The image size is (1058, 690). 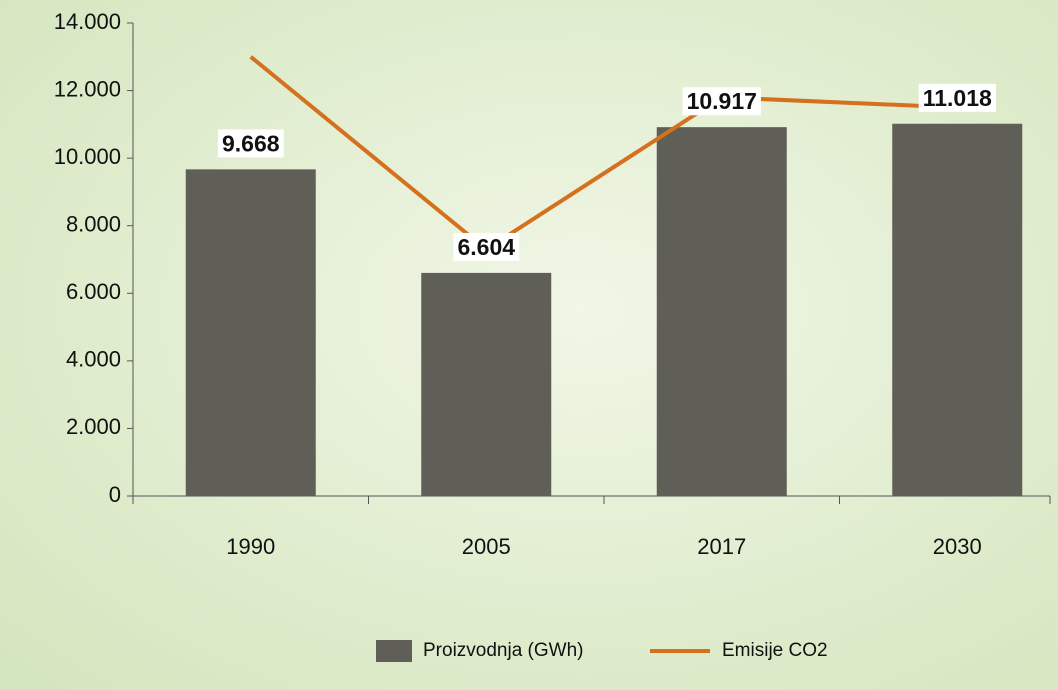 I want to click on legend-swatch, so click(x=394, y=651).